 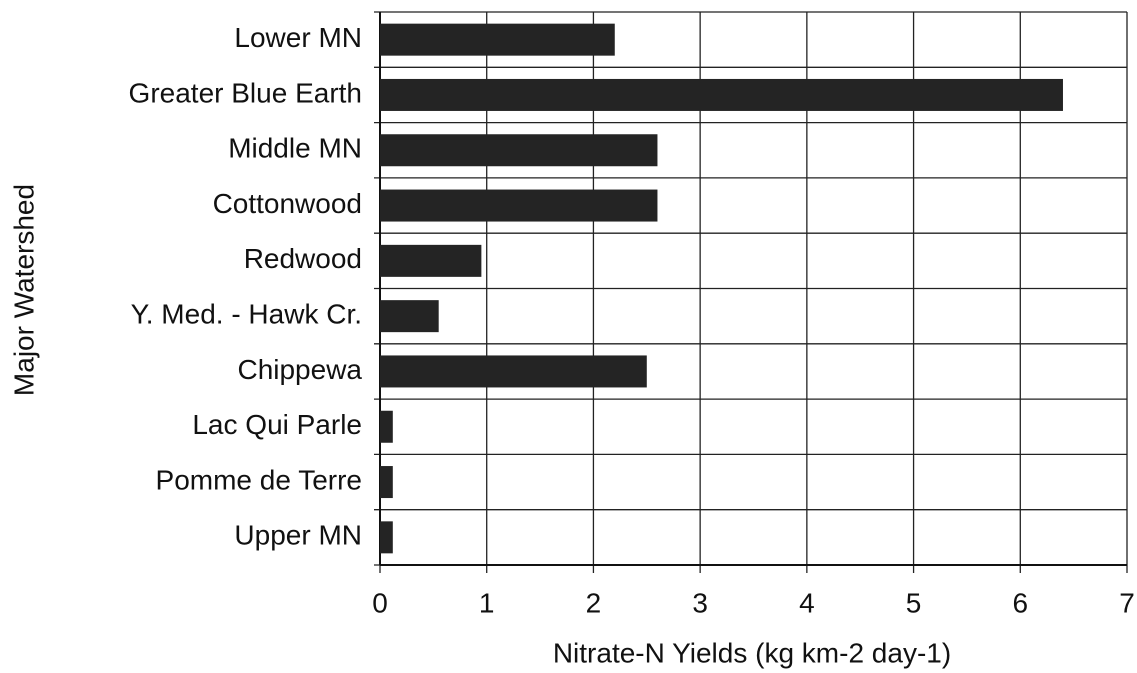 I want to click on x-tick-label: 0, so click(x=380, y=602).